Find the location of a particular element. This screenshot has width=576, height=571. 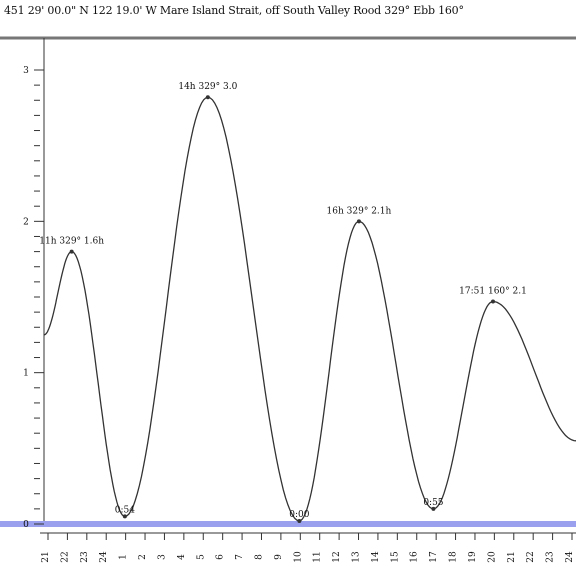

y-tick-label: 3 is located at coordinates (26, 71).